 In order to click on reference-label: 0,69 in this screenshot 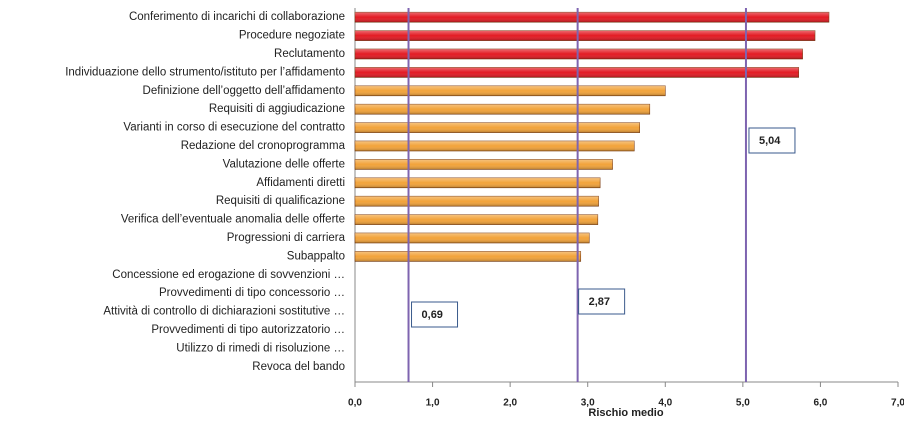, I will do `click(432, 315)`.